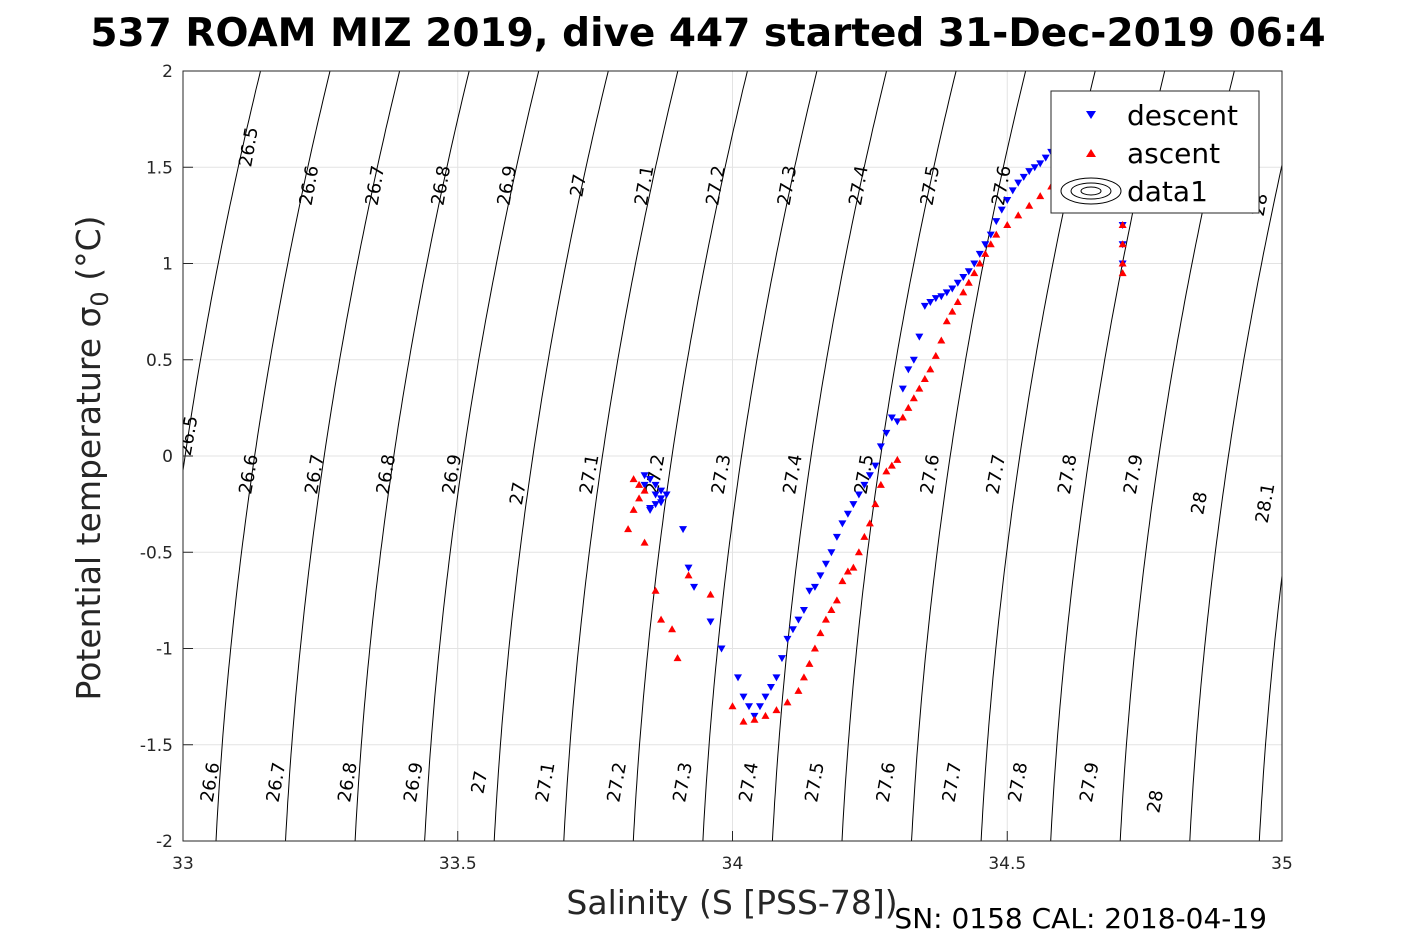  Describe the element at coordinates (88, 514) in the screenshot. I see `y-axis-label-main: Potential temperature` at that location.